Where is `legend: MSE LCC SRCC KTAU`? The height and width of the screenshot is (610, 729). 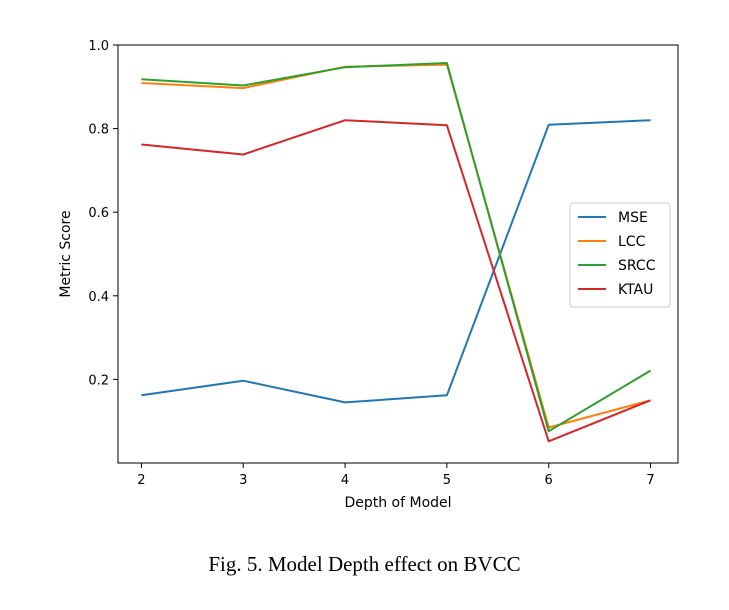
legend: MSE LCC SRCC KTAU is located at coordinates (620, 255).